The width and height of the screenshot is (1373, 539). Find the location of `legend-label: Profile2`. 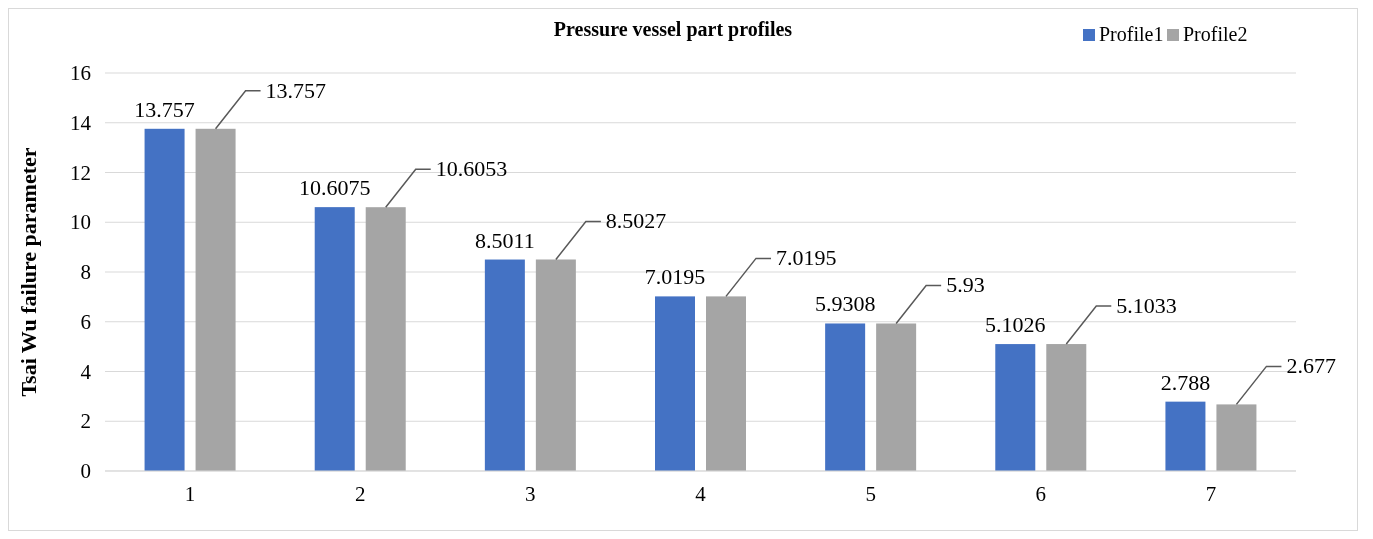

legend-label: Profile2 is located at coordinates (1215, 34).